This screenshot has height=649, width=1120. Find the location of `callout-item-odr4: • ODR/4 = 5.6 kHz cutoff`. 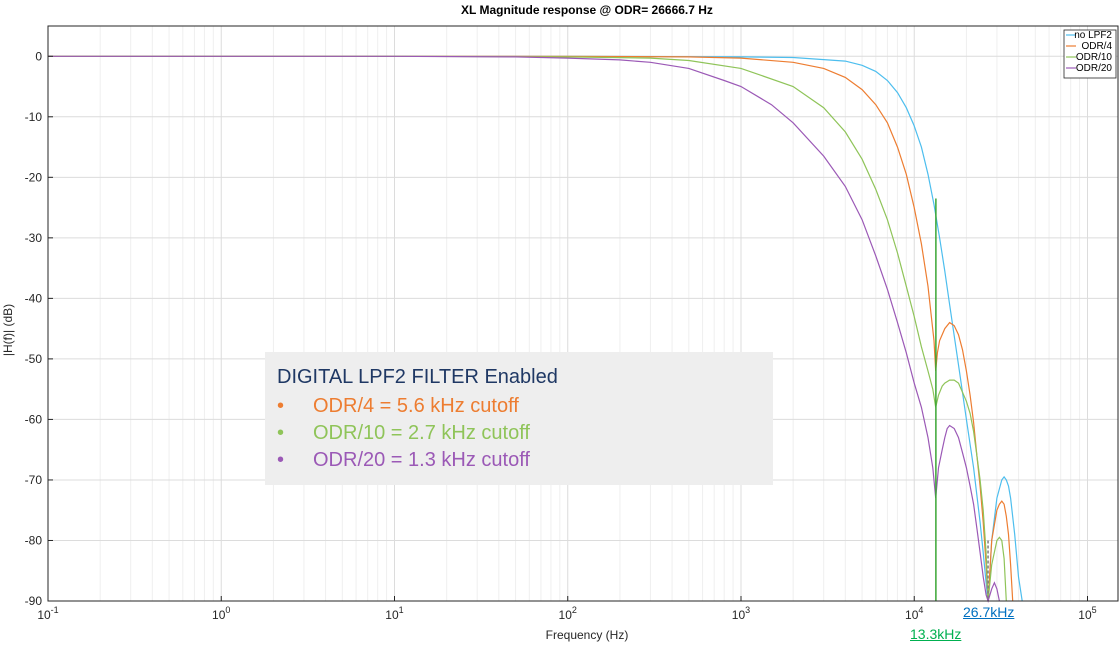

callout-item-odr4: • ODR/4 = 5.6 kHz cutoff is located at coordinates (398, 406).